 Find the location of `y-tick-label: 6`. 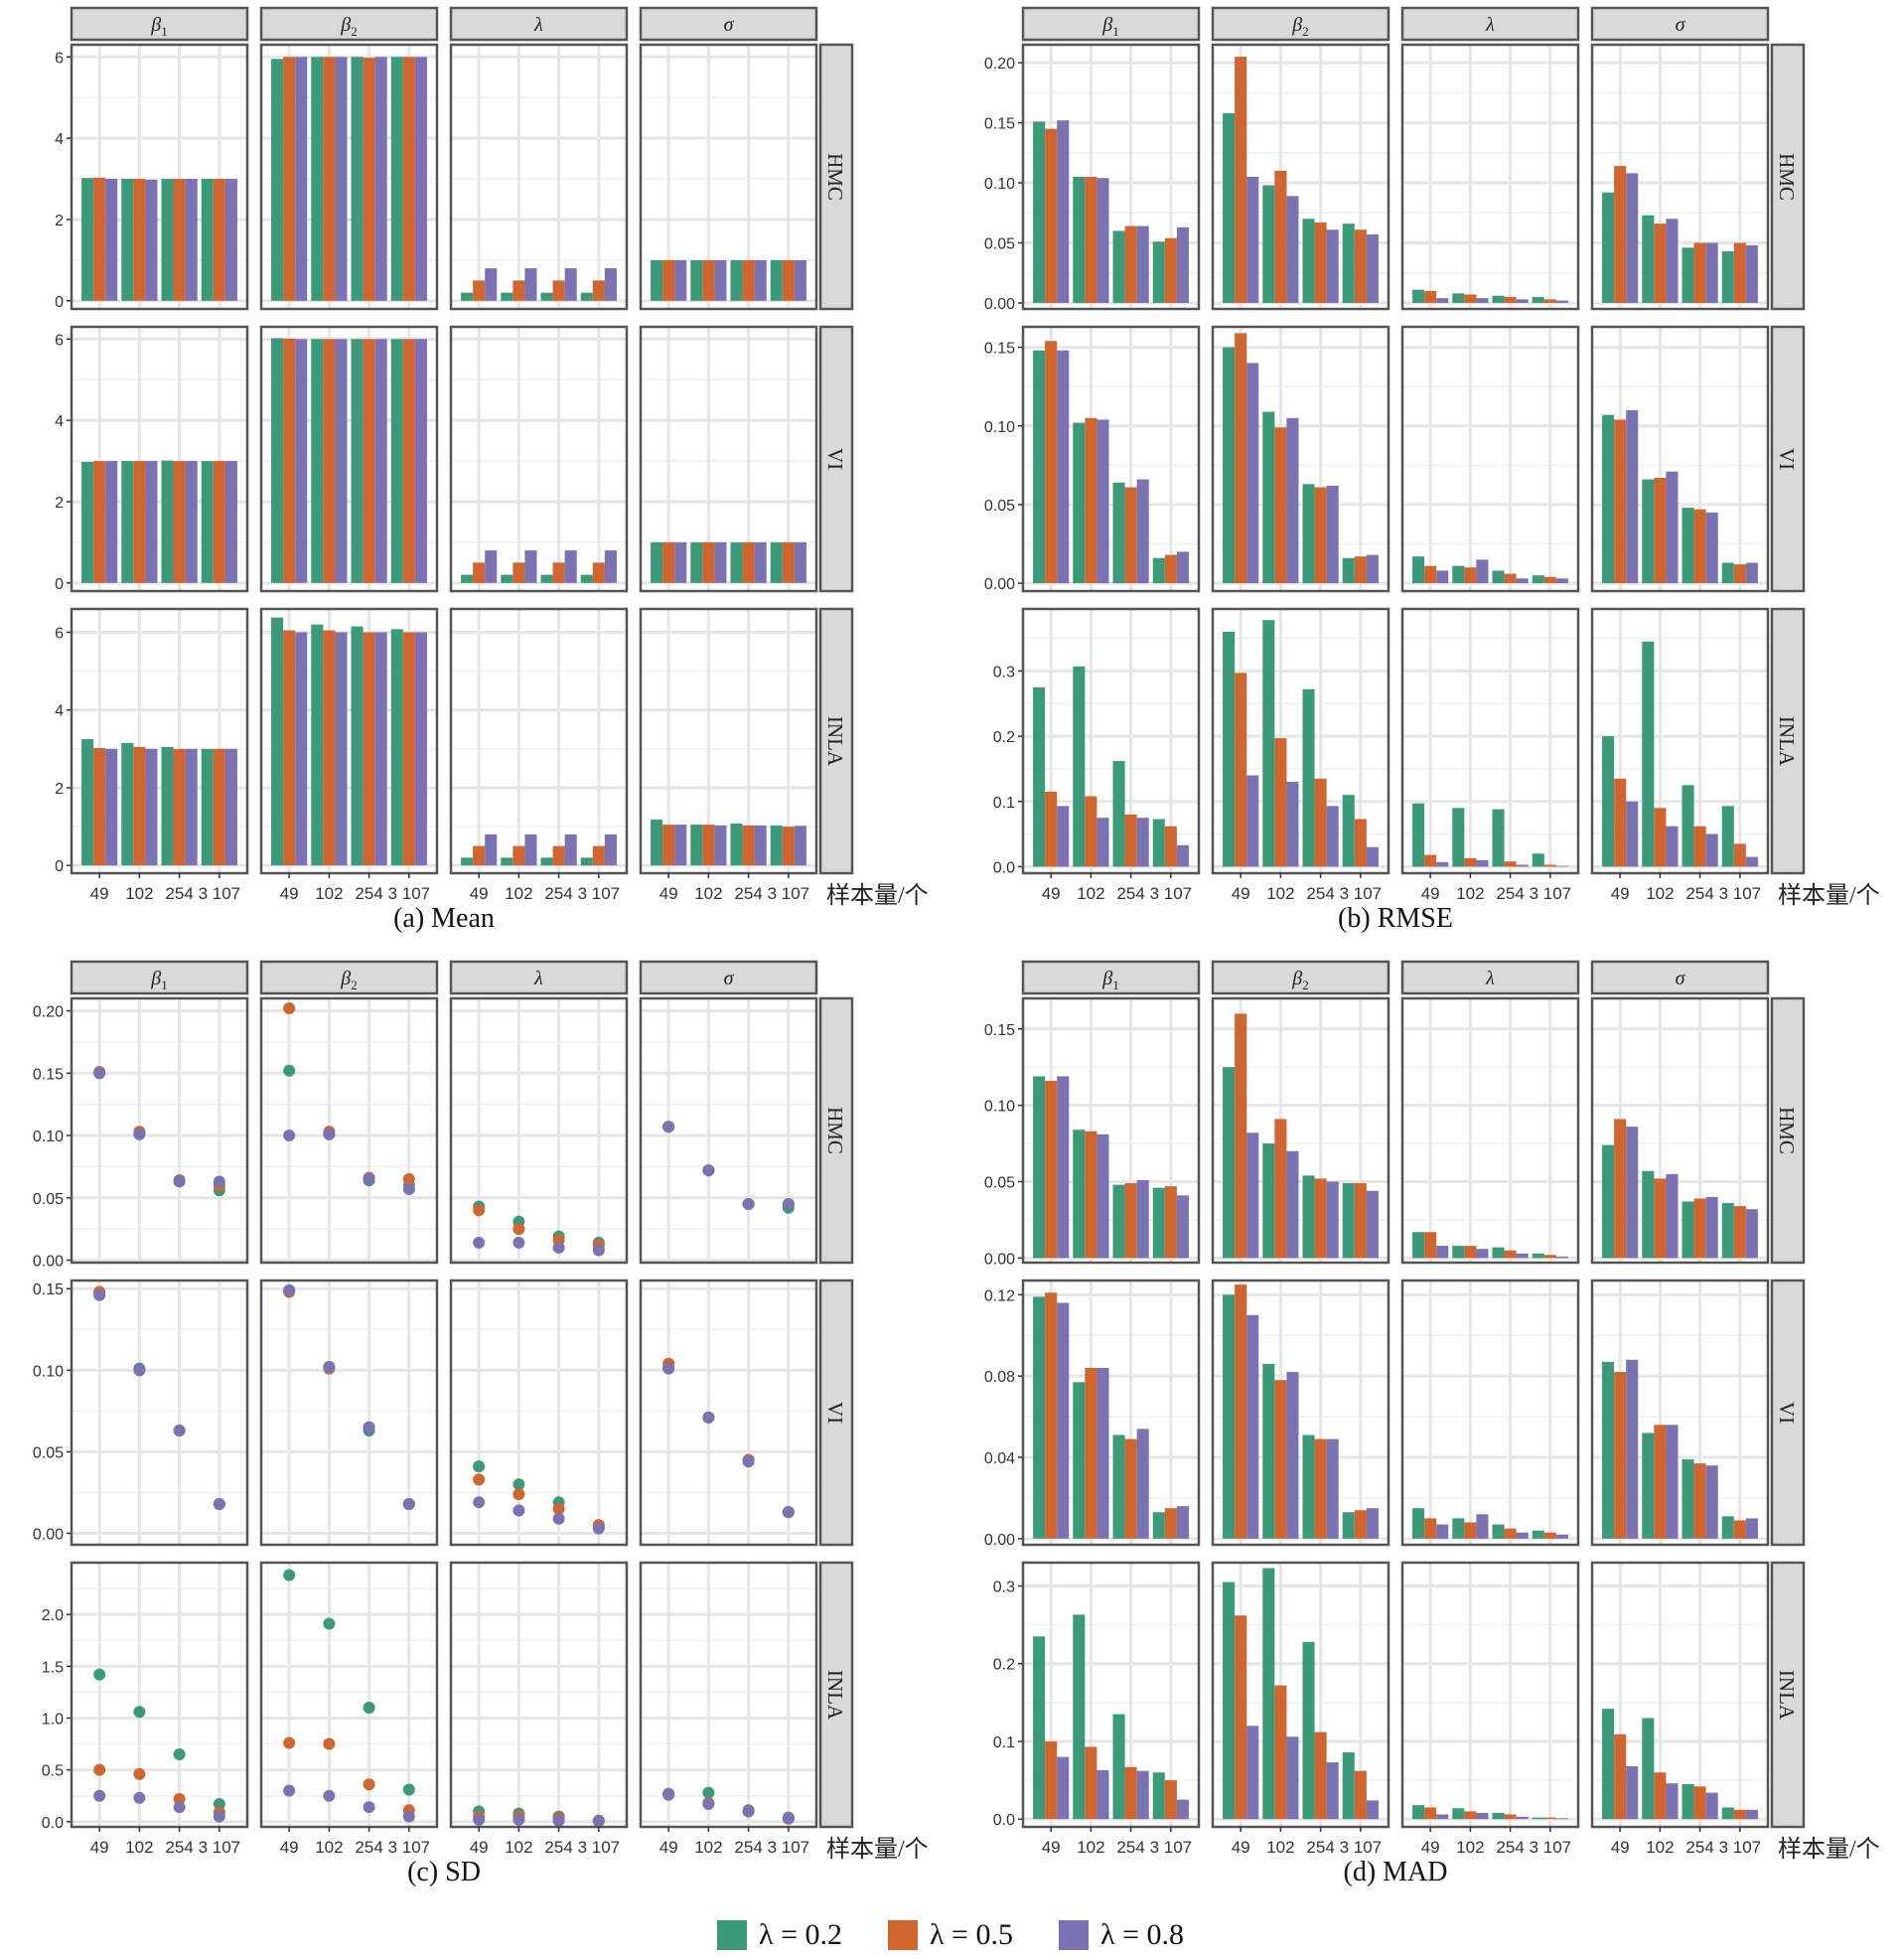

y-tick-label: 6 is located at coordinates (59, 633).